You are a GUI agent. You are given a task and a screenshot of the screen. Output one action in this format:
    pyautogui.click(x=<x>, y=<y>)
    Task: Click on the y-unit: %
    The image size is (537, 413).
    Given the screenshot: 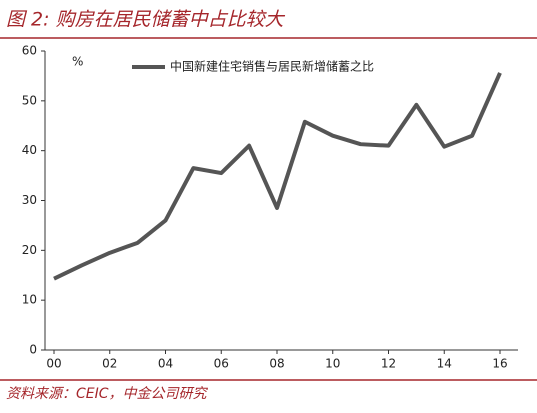 What is the action you would take?
    pyautogui.click(x=77, y=62)
    